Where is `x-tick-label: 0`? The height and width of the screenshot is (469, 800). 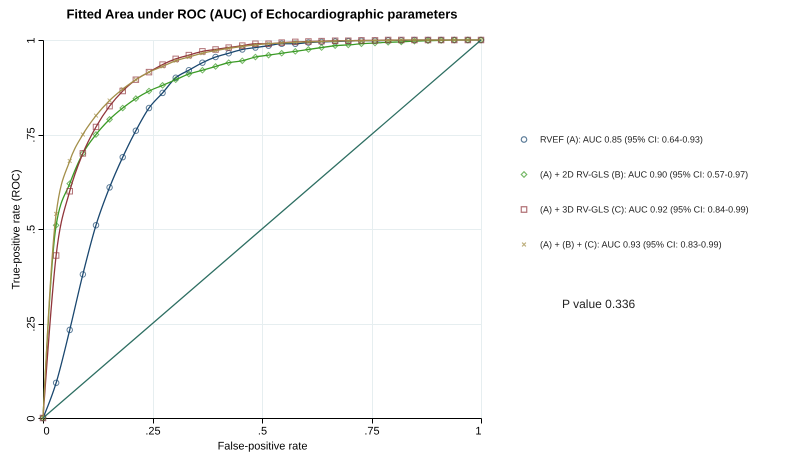 x-tick-label: 0 is located at coordinates (47, 432).